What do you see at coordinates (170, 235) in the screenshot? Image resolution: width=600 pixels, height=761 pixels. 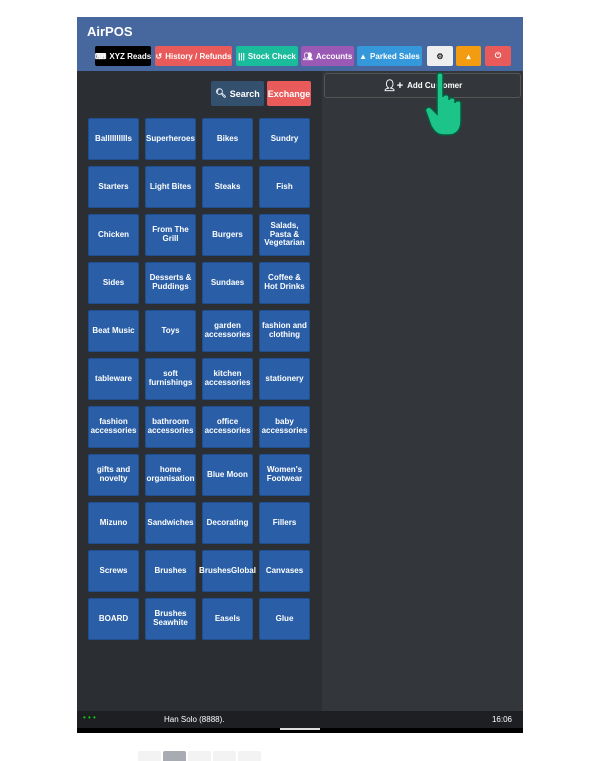 I see `category-button: From The Grill` at bounding box center [170, 235].